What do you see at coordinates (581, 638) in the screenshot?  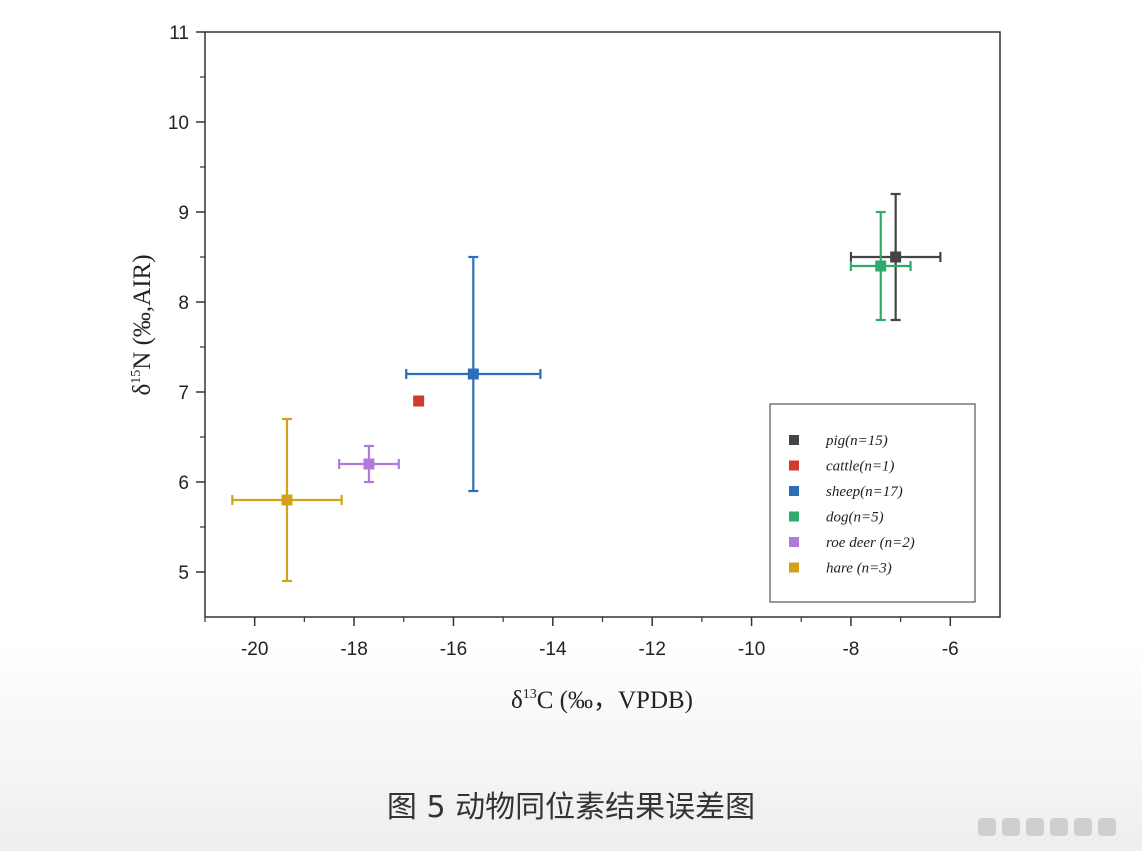 I see `x-axis-ticks: -20 -18 -16 -14 -12 -10 -8 -6` at bounding box center [581, 638].